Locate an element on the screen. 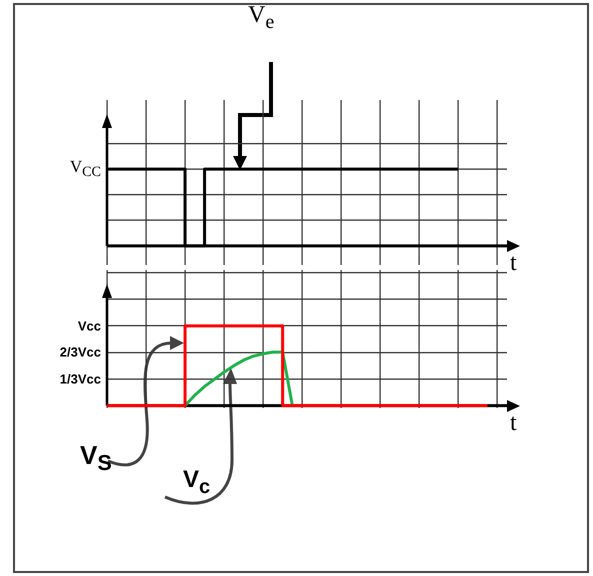 The image size is (593, 576). text: 1/3Vcc is located at coordinates (80, 379).